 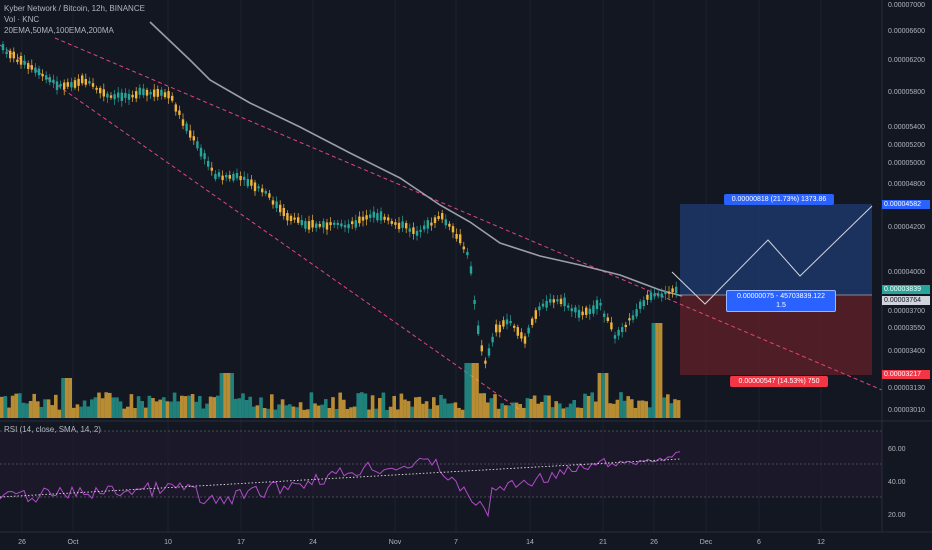 What do you see at coordinates (52, 429) in the screenshot?
I see `rsi-indicator-label: RSI (14, close, SMA, 14, 2)` at bounding box center [52, 429].